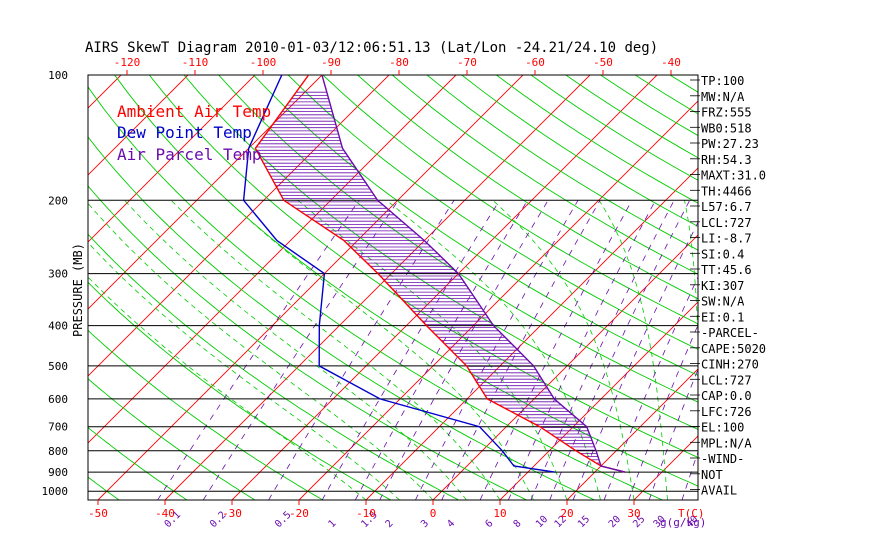  Describe the element at coordinates (730, 144) in the screenshot. I see `index-label: PW:27.23` at that location.